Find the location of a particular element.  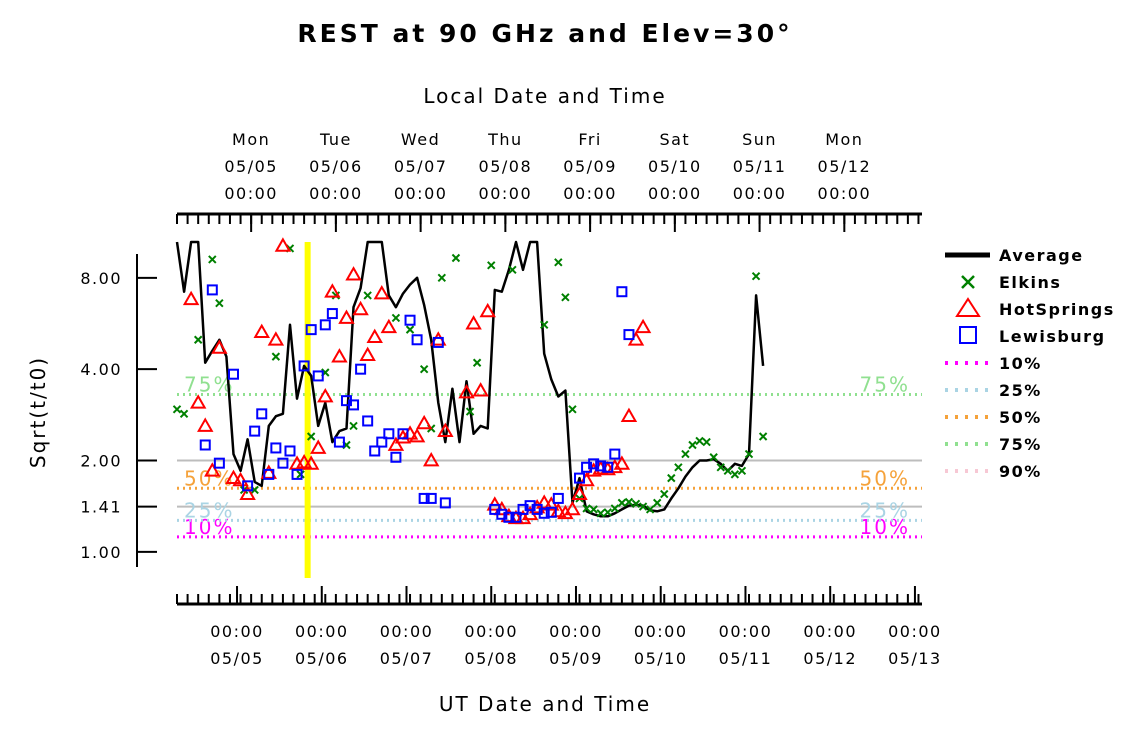

local-tick-date: 05/10 is located at coordinates (675, 166).